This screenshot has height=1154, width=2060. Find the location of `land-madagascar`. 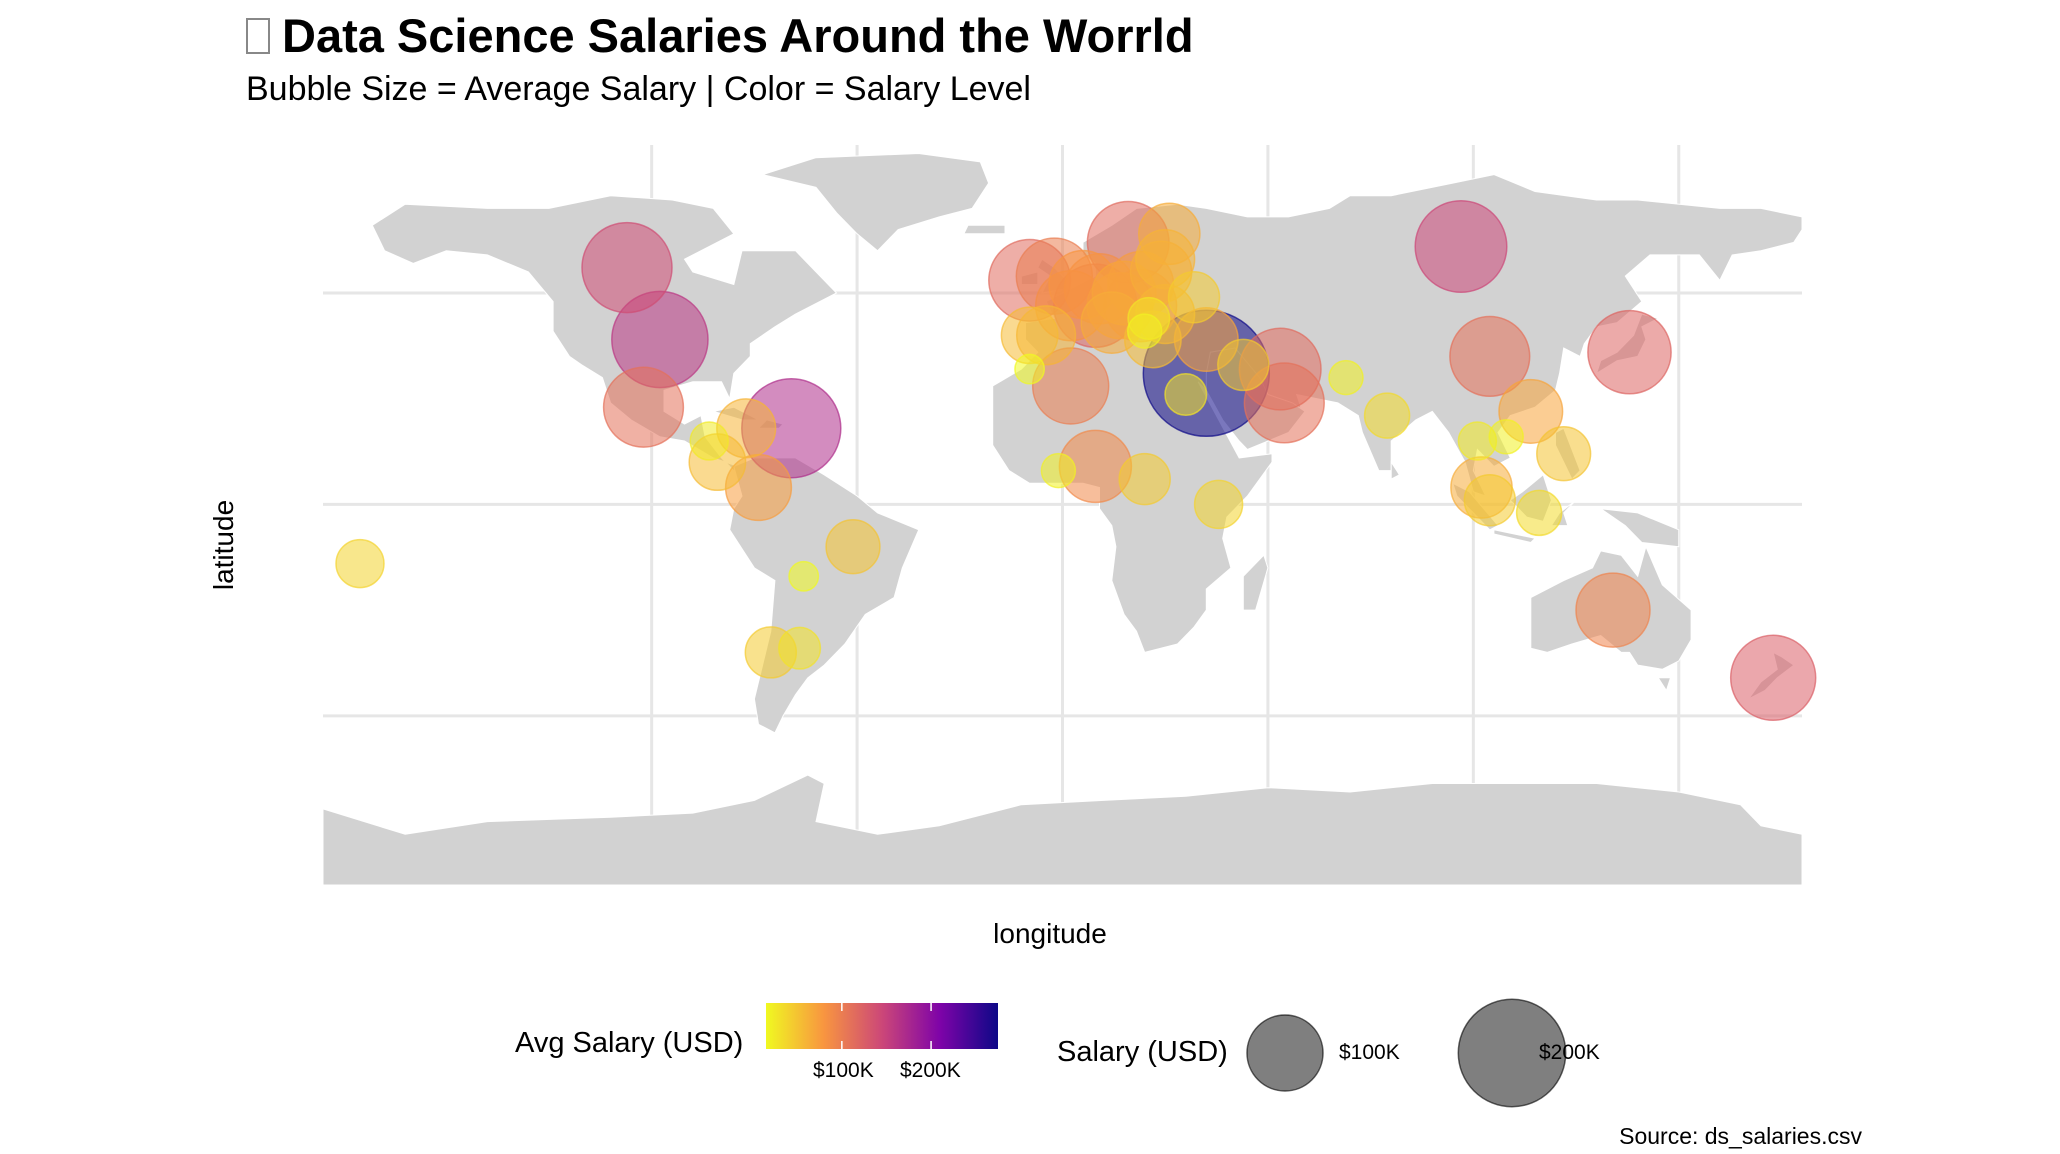

land-madagascar is located at coordinates (1255, 582).